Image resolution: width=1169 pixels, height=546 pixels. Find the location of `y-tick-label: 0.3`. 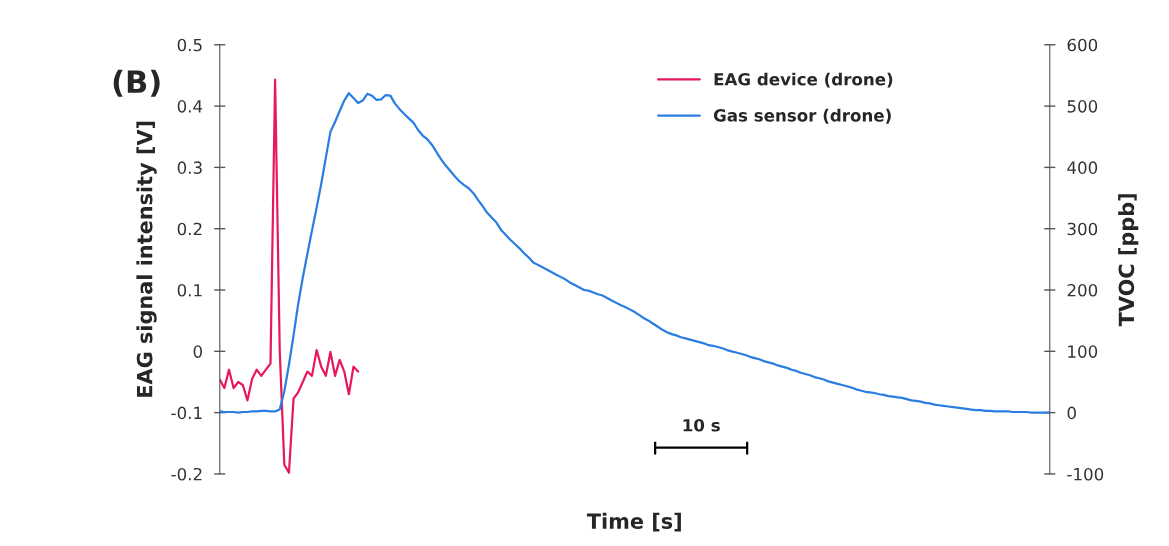

y-tick-label: 0.3 is located at coordinates (189, 167).